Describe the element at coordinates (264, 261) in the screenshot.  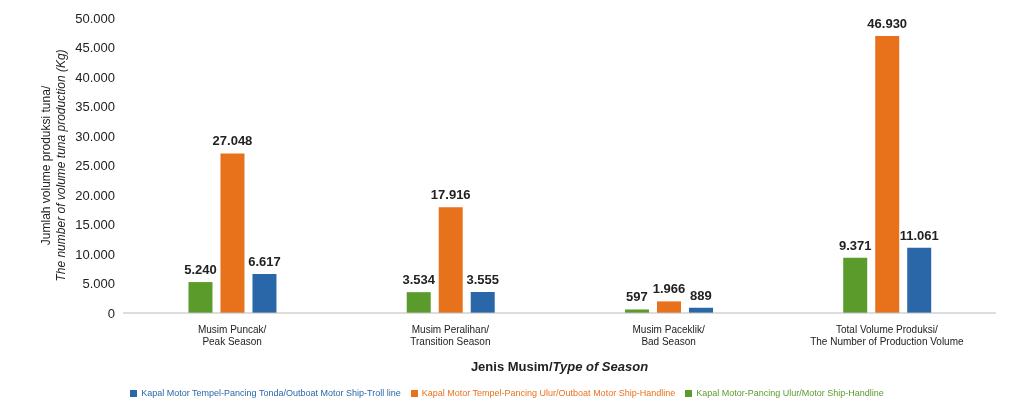
I see `data-label: 6.617` at that location.